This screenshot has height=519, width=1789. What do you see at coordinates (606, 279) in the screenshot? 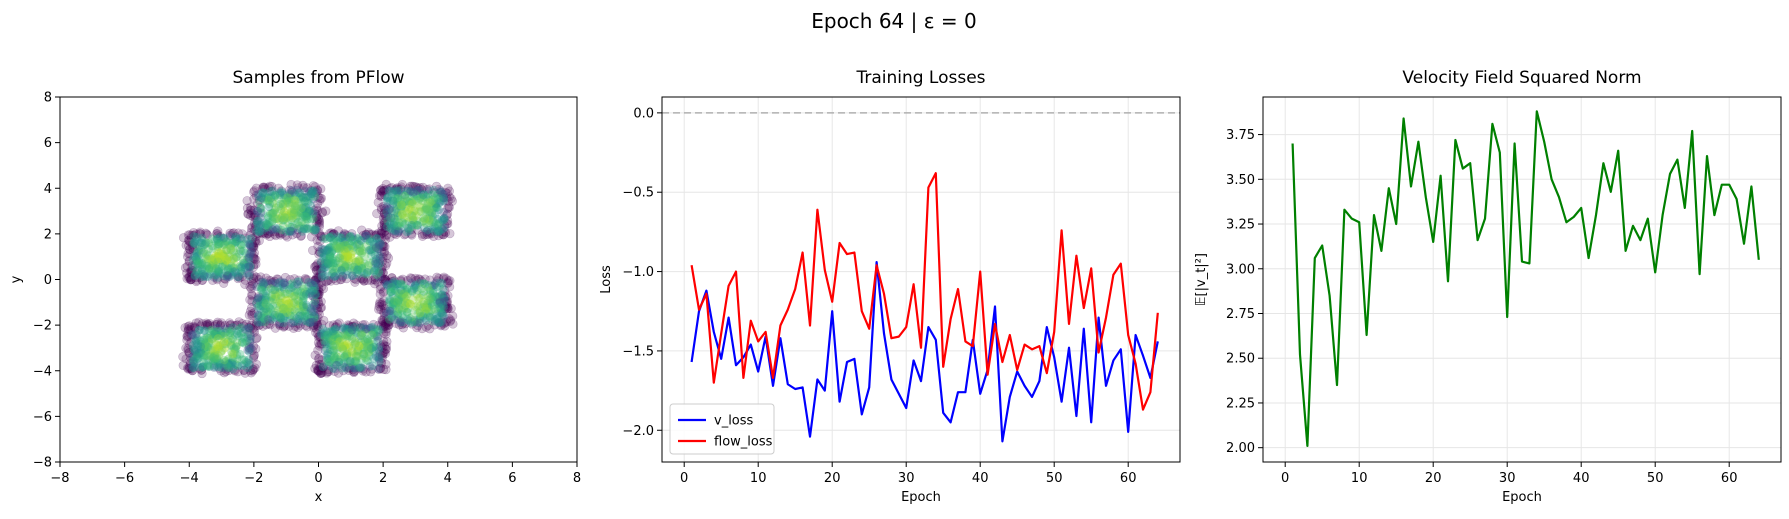
I see `y-axis-label: Loss` at bounding box center [606, 279].